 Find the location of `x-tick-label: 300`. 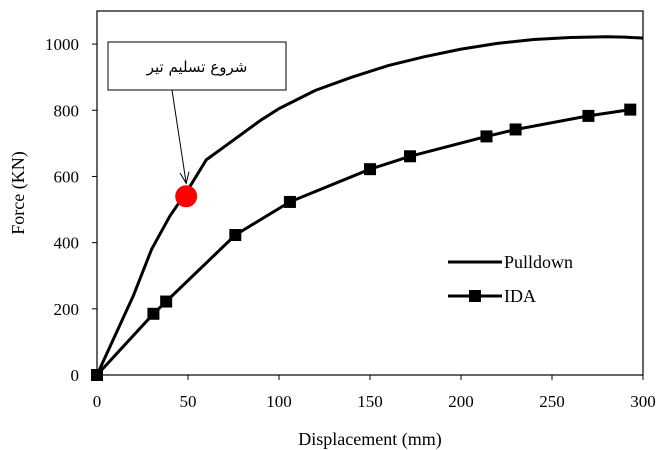

x-tick-label: 300 is located at coordinates (643, 401).